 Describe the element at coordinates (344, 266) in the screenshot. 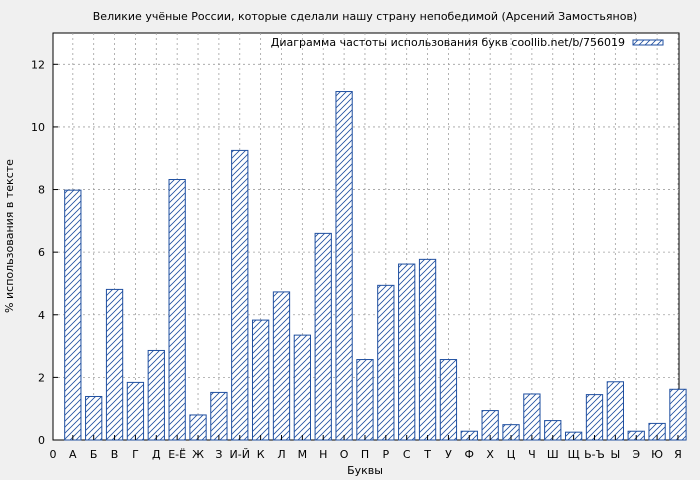

I see `bar-О` at that location.